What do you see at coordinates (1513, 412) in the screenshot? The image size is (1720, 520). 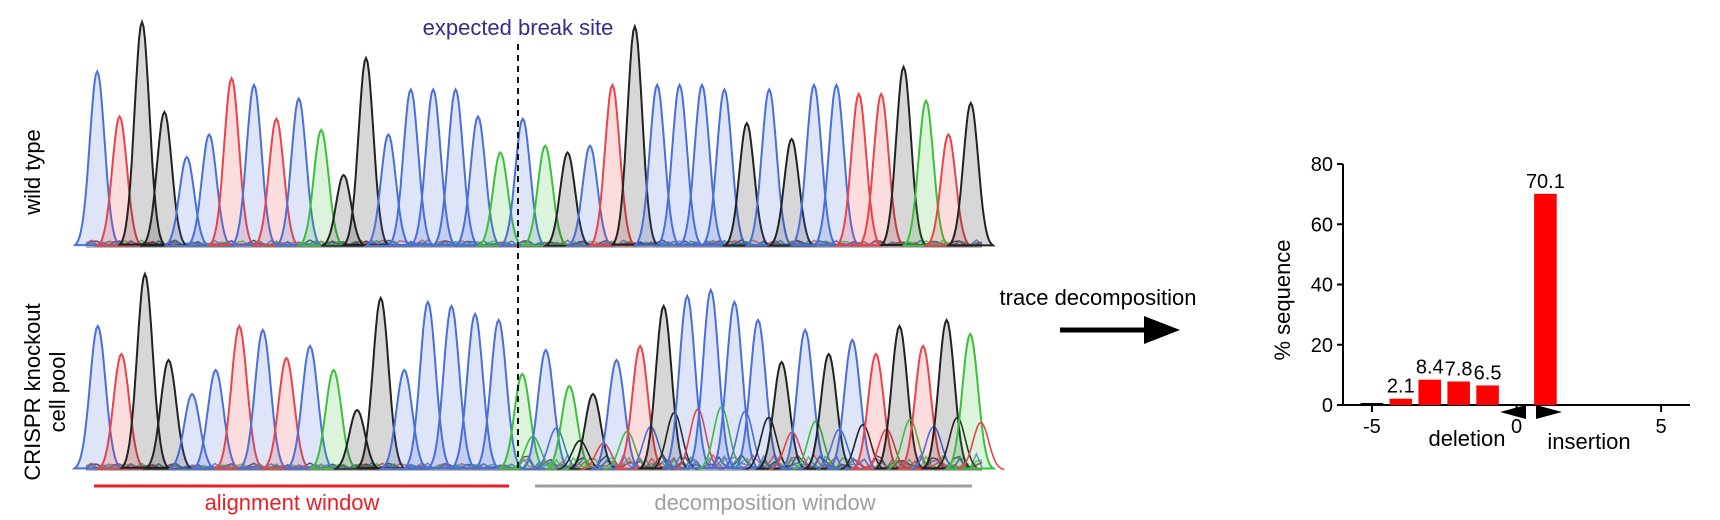 I see `deletion-arrowhead` at bounding box center [1513, 412].